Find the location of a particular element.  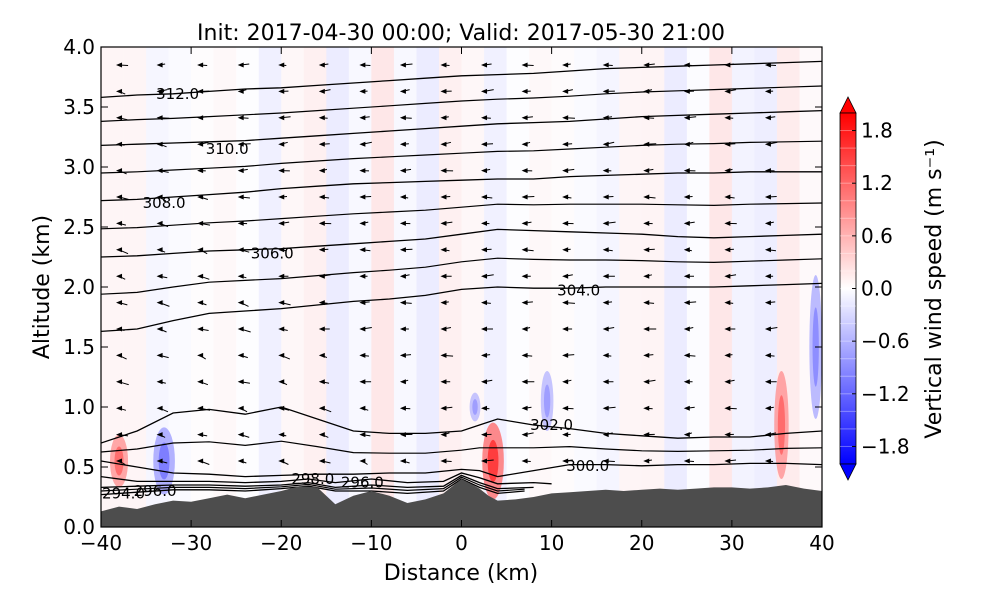

contour-label: 302.0 is located at coordinates (551, 425).